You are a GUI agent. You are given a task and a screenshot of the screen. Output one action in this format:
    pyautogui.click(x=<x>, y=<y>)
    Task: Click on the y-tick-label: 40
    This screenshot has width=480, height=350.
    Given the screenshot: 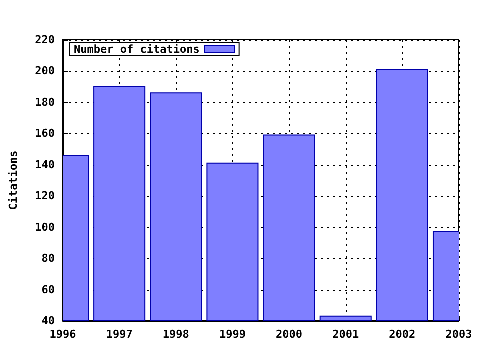 What is the action you would take?
    pyautogui.click(x=48, y=321)
    